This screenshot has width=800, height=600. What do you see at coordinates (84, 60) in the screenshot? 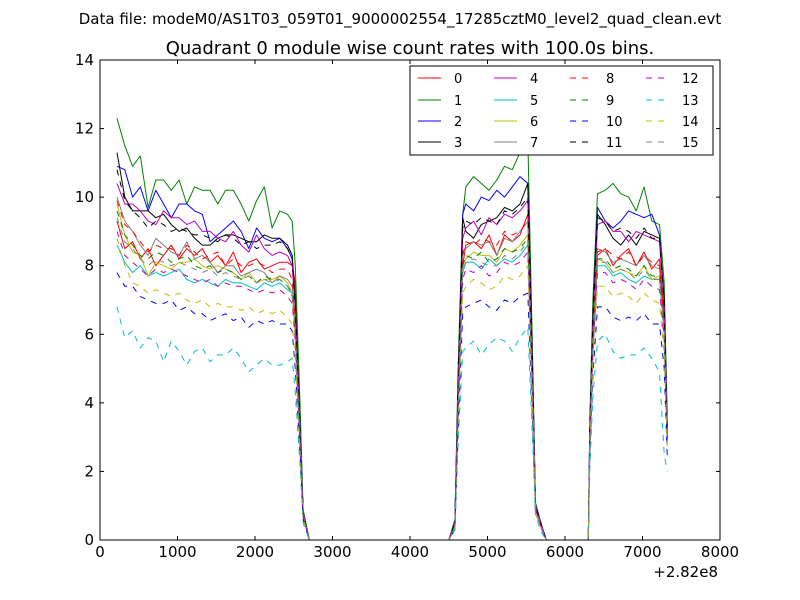
I see `y-tick-label: 14` at bounding box center [84, 60].